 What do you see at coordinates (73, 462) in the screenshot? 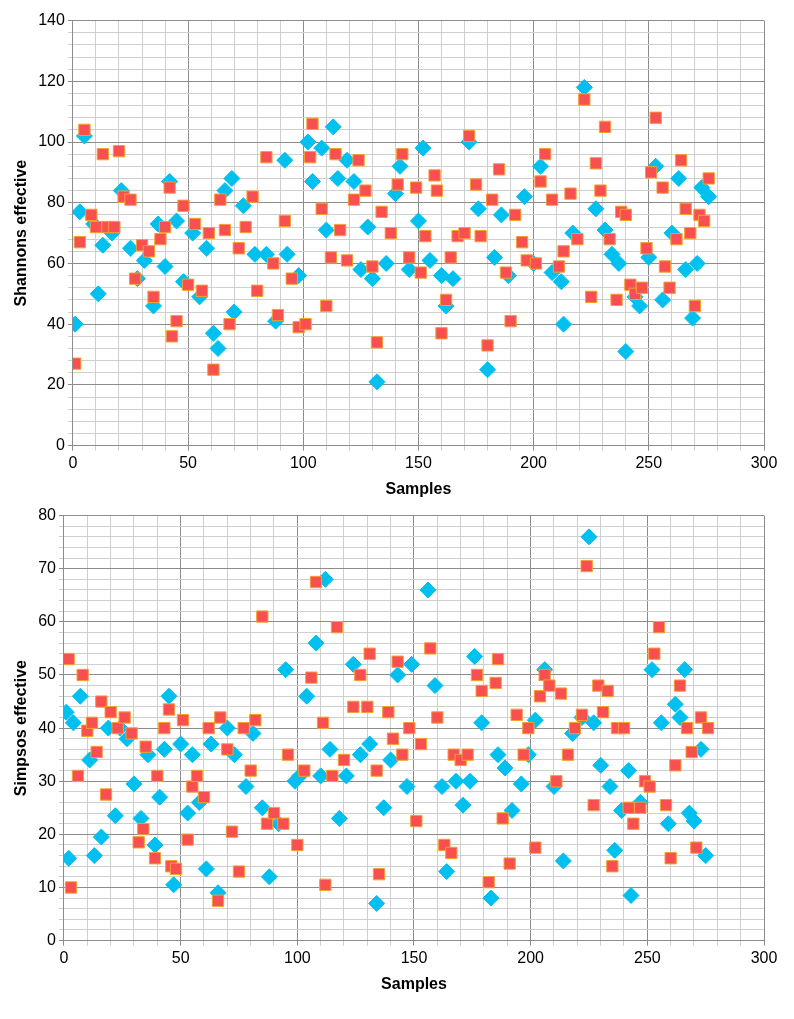
I see `x-tick-label: 0` at bounding box center [73, 462].